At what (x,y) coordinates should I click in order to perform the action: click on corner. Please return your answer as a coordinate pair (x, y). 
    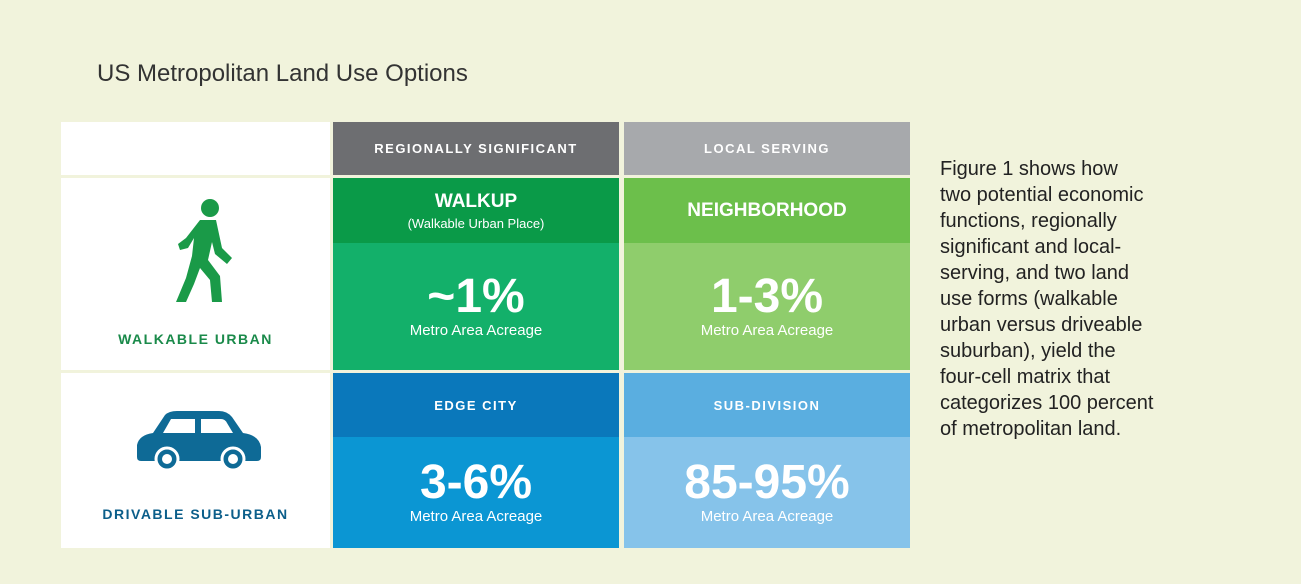
    Looking at the image, I should click on (195, 148).